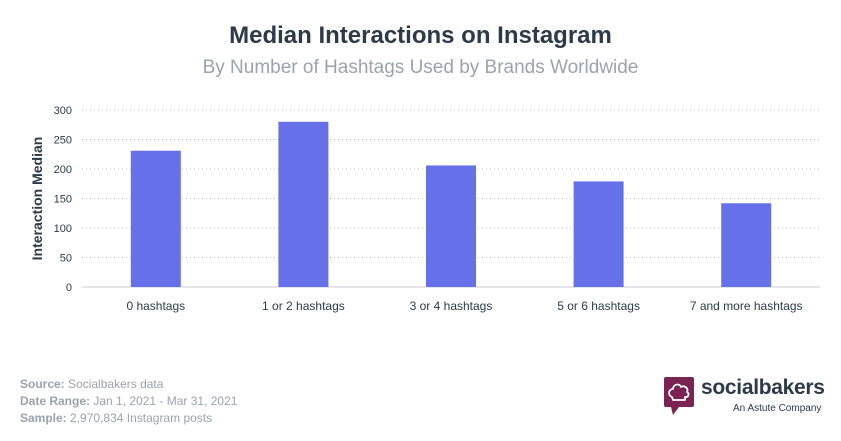 This screenshot has width=841, height=441. What do you see at coordinates (63, 170) in the screenshot?
I see `y-tick-label: 200` at bounding box center [63, 170].